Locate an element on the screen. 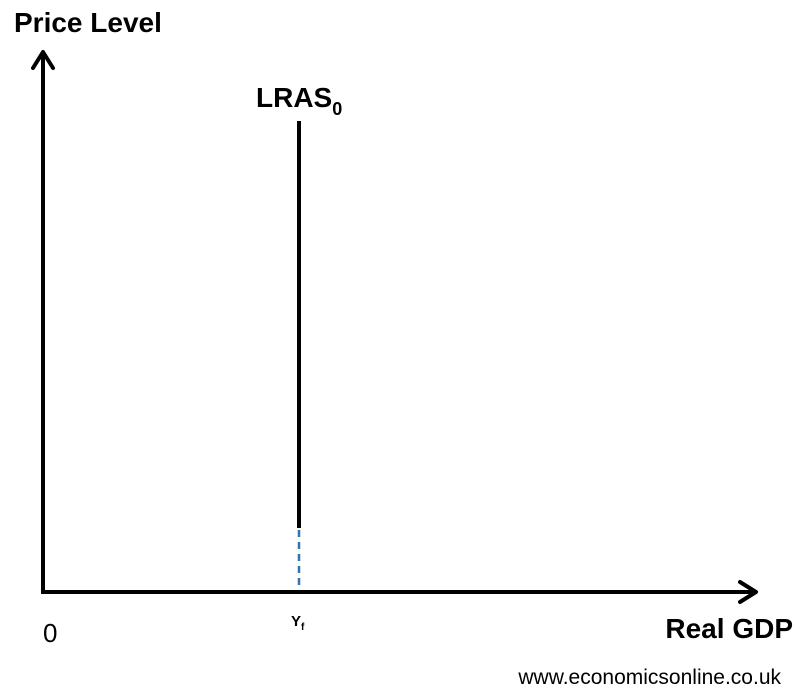 The height and width of the screenshot is (697, 806). origin-label: 0 is located at coordinates (50, 633).